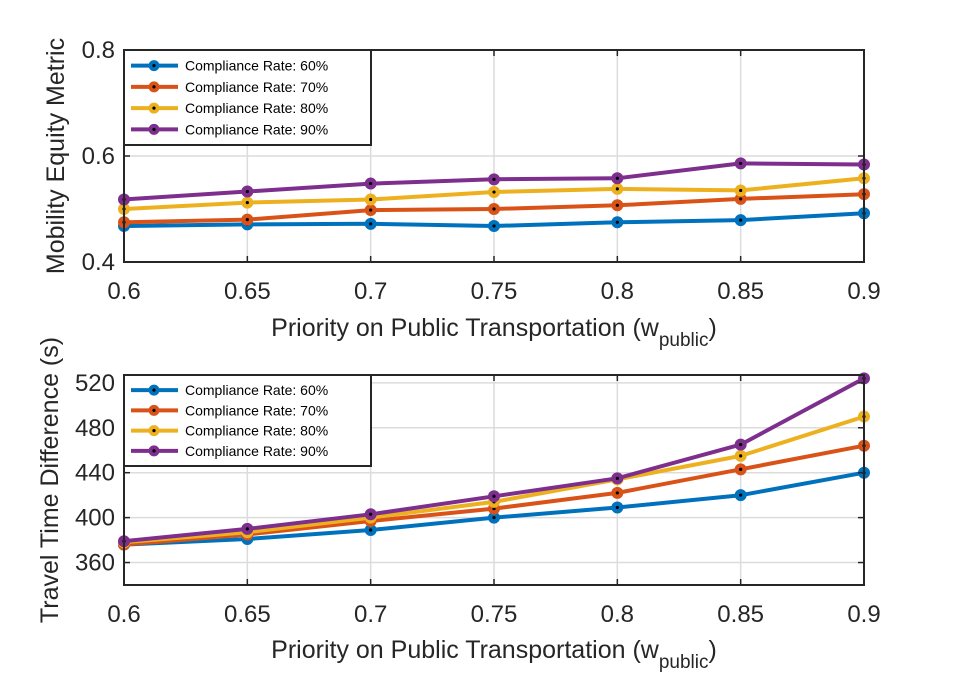 Image resolution: width=953 pixels, height=687 pixels. I want to click on y-tick-label: 400, so click(95, 518).